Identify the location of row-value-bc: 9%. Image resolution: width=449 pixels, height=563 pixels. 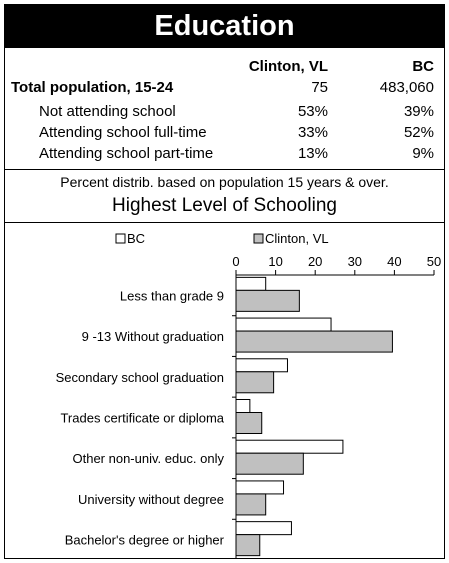
(423, 153).